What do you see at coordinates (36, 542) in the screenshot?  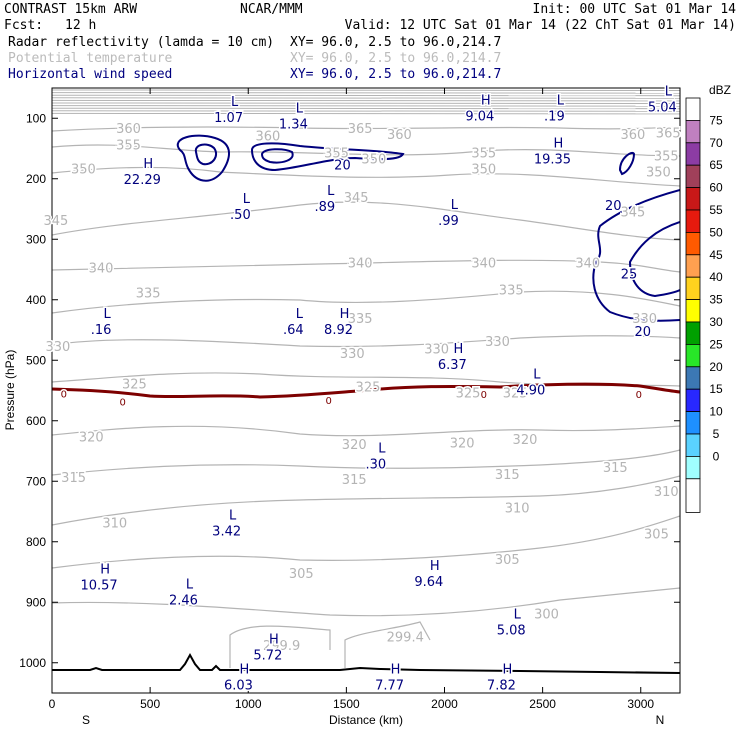 I see `y-tick-label: 800` at bounding box center [36, 542].